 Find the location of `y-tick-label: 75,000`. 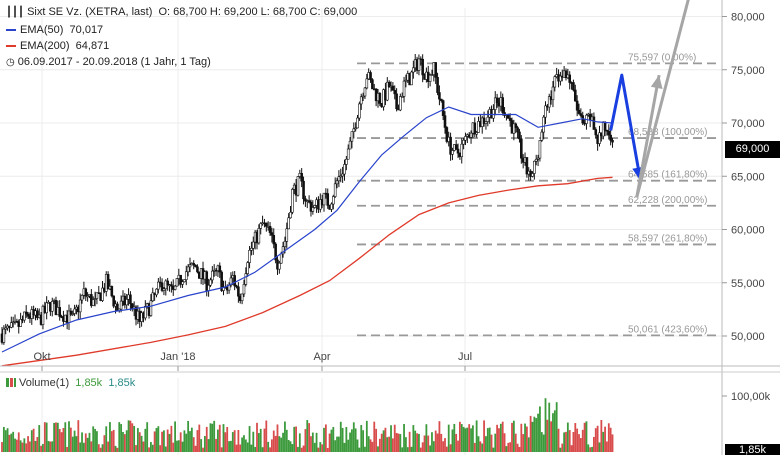

y-tick-label: 75,000 is located at coordinates (748, 71).